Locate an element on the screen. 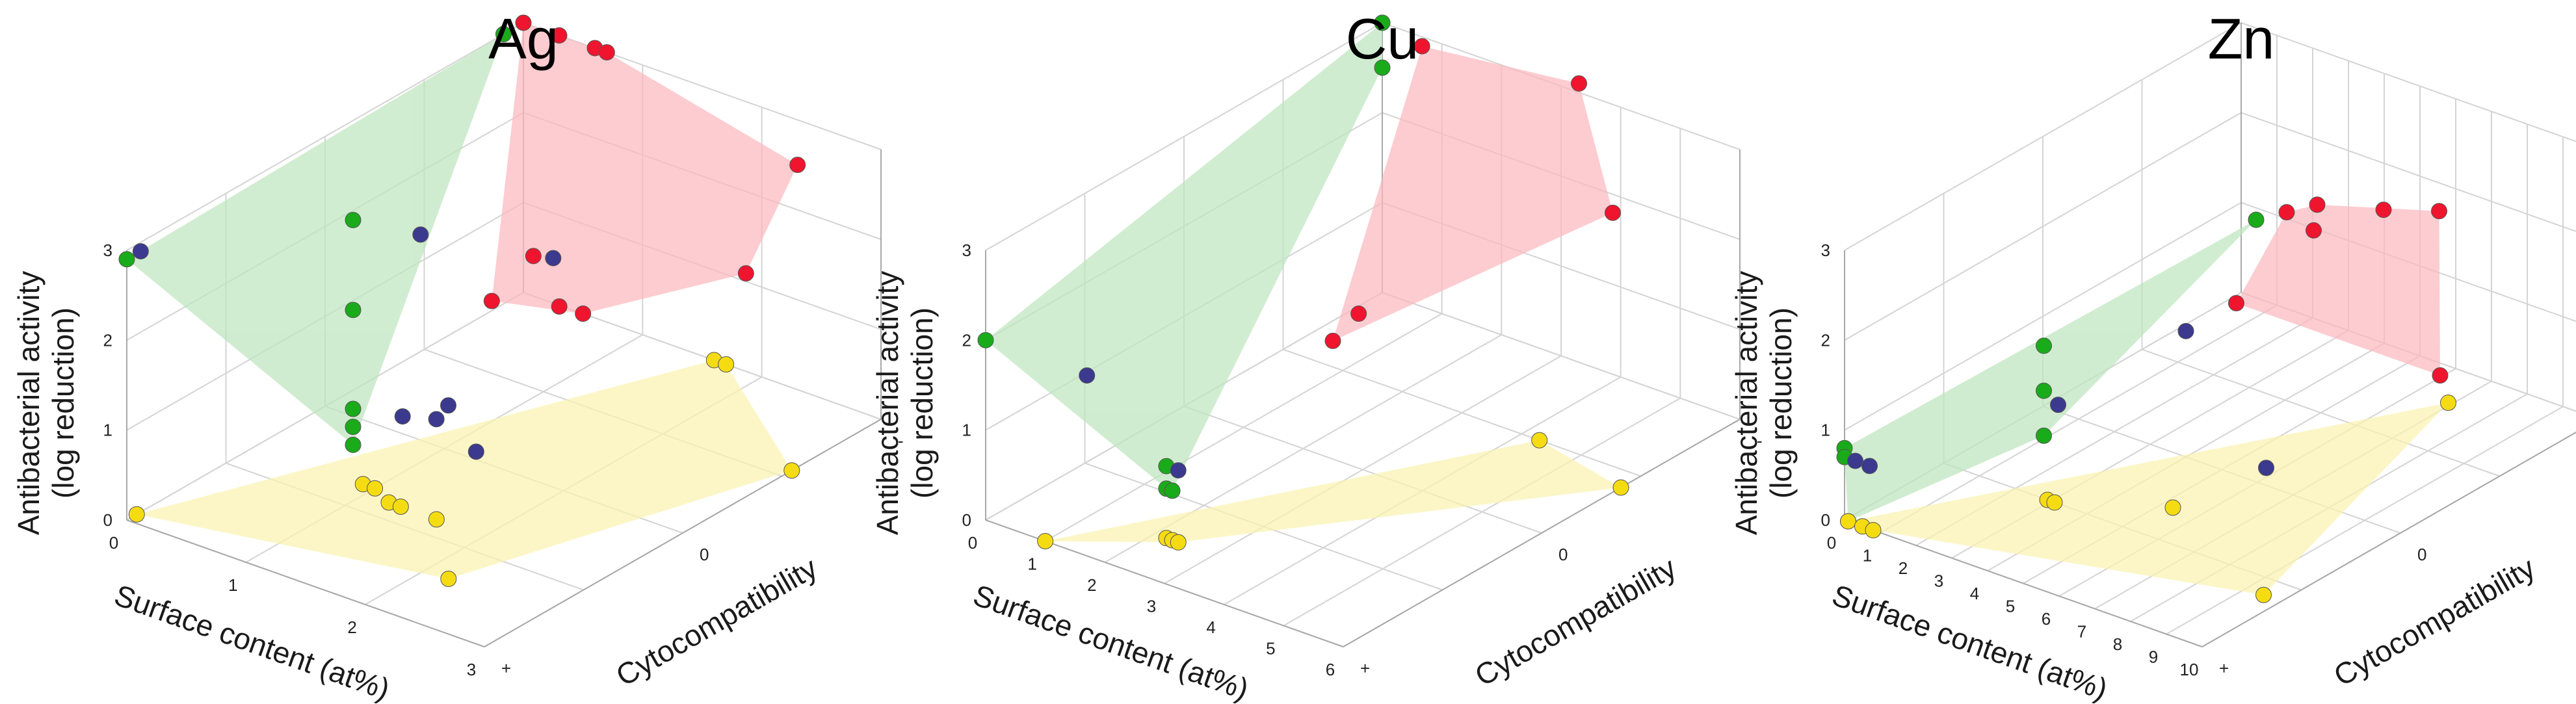 The image size is (2576, 704). x-tick-label: 5 is located at coordinates (2010, 606).